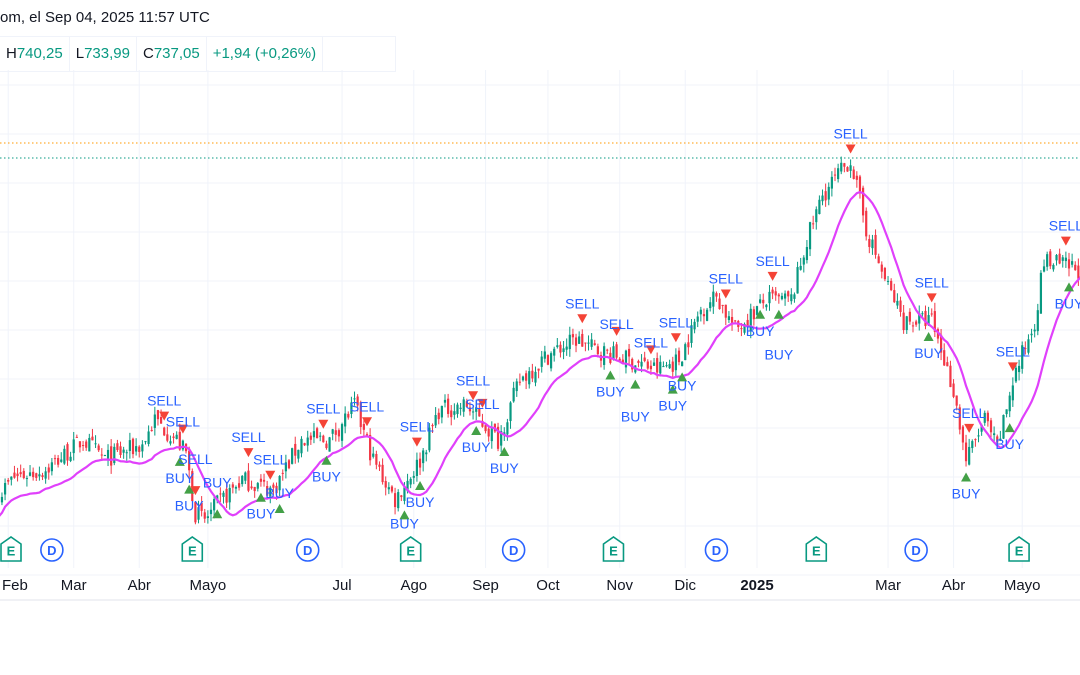 The width and height of the screenshot is (1080, 675). What do you see at coordinates (682, 385) in the screenshot?
I see `buy-label: BUY` at bounding box center [682, 385].